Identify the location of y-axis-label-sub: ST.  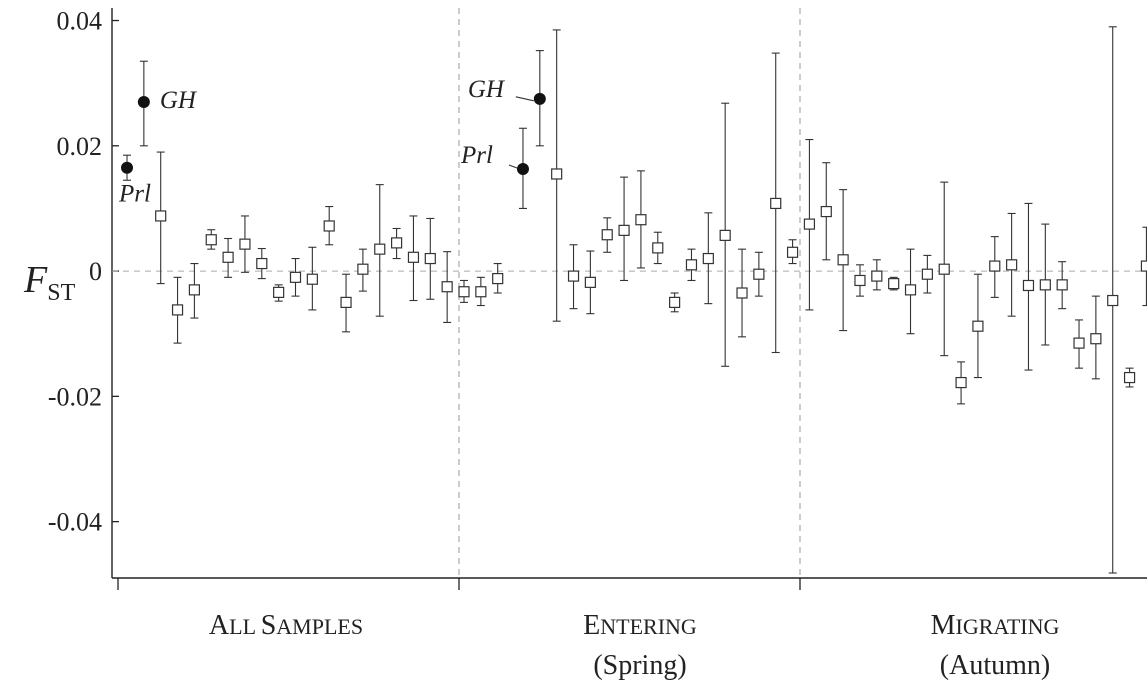
(61, 293).